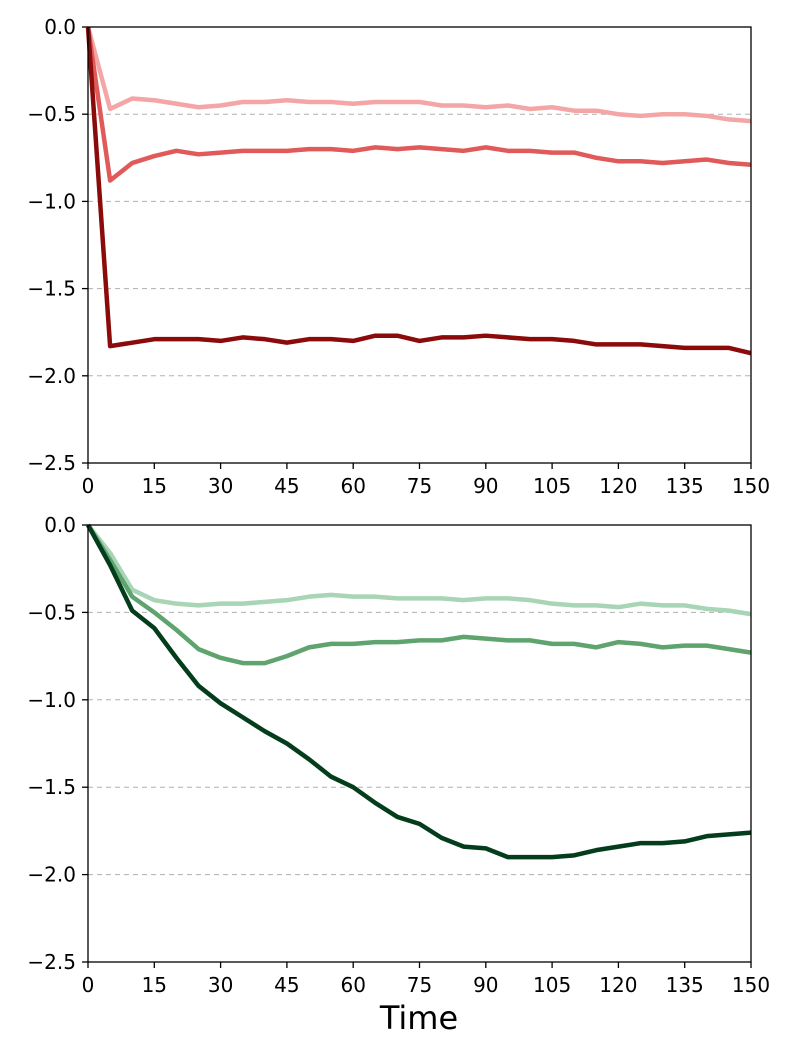  What do you see at coordinates (418, 1018) in the screenshot?
I see `x-axis-title: Time` at bounding box center [418, 1018].